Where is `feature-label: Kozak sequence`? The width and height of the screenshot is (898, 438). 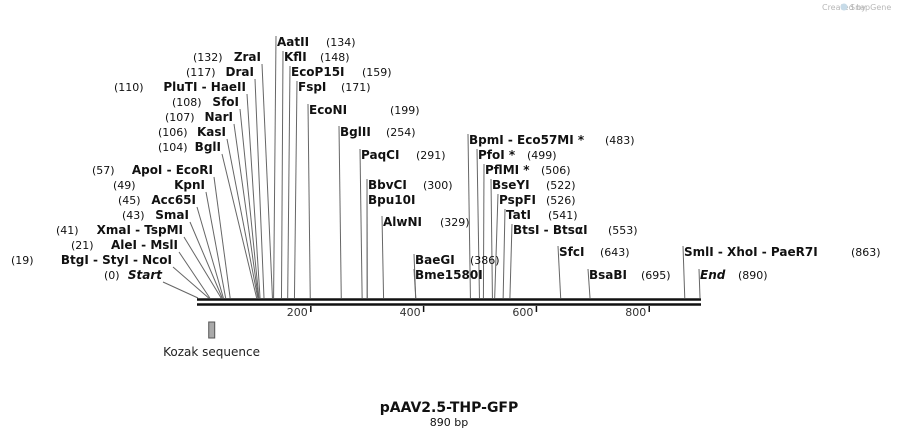 feature-label: Kozak sequence is located at coordinates (211, 352).